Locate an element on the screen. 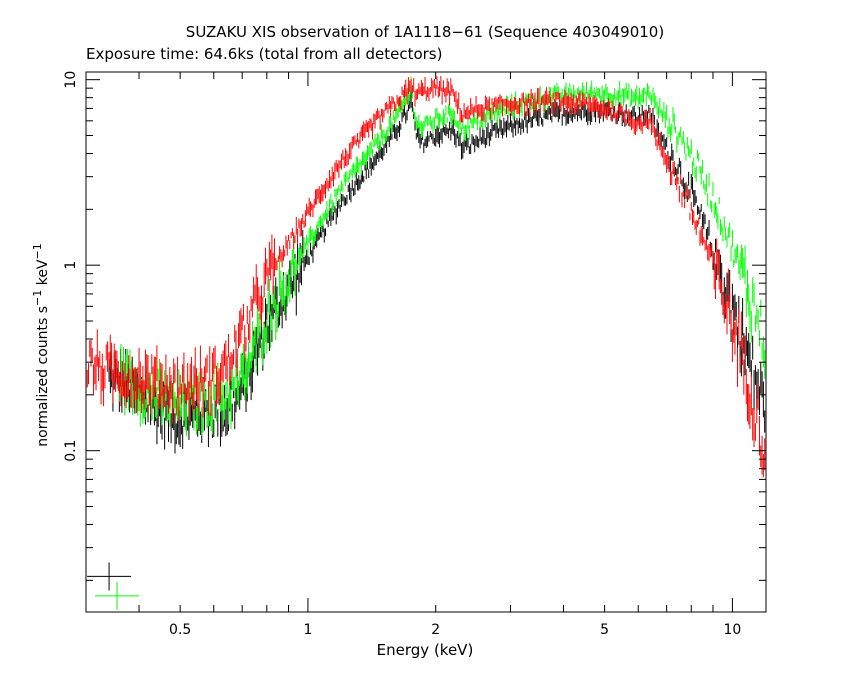  y-tick-label-0: 0.1 is located at coordinates (71, 451).